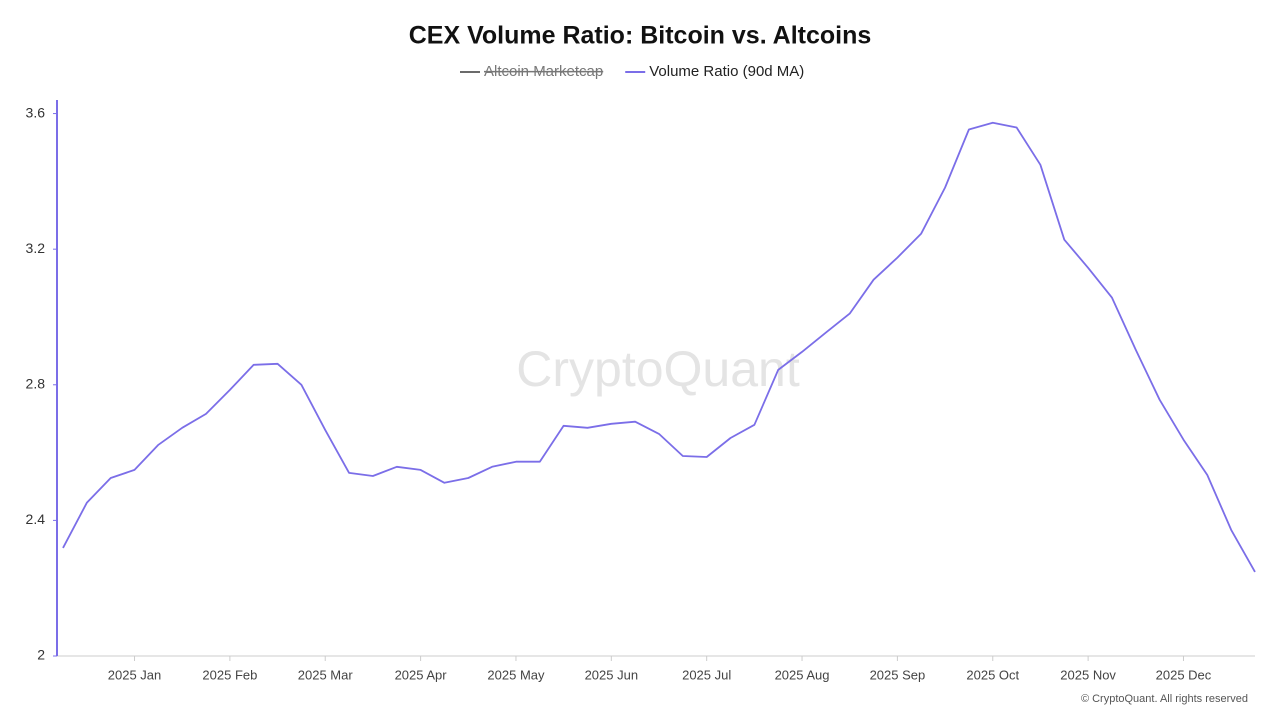 This screenshot has width=1280, height=725. I want to click on x-tick-label: 2025 Mar, so click(326, 674).